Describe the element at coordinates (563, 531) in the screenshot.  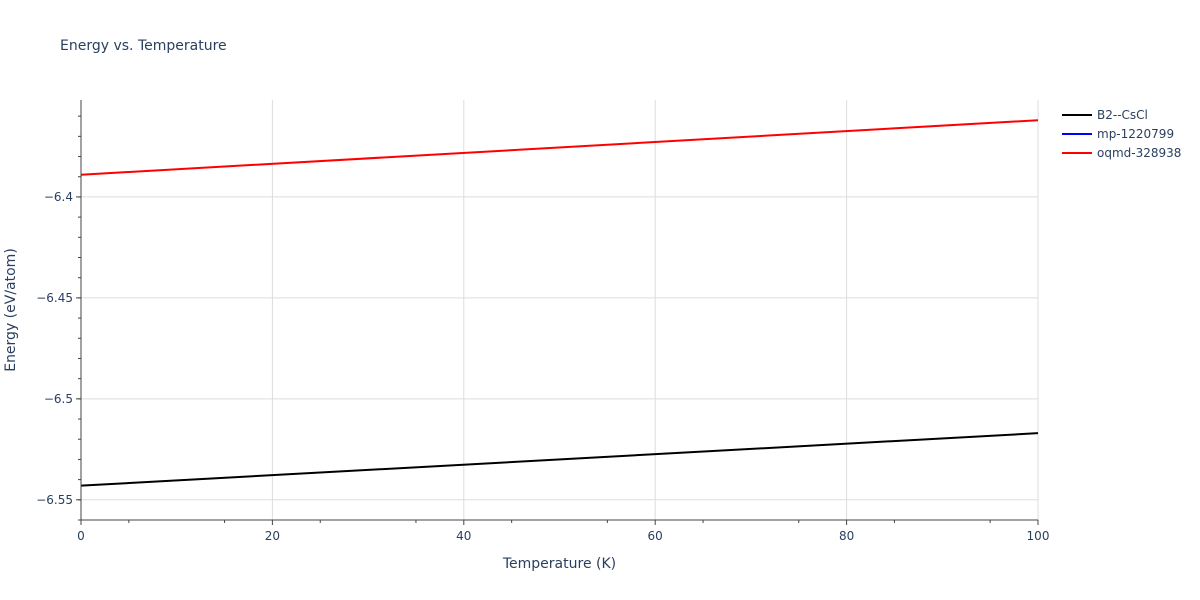
I see `x-axis-ticks: 0 20 40 60 80 100` at that location.